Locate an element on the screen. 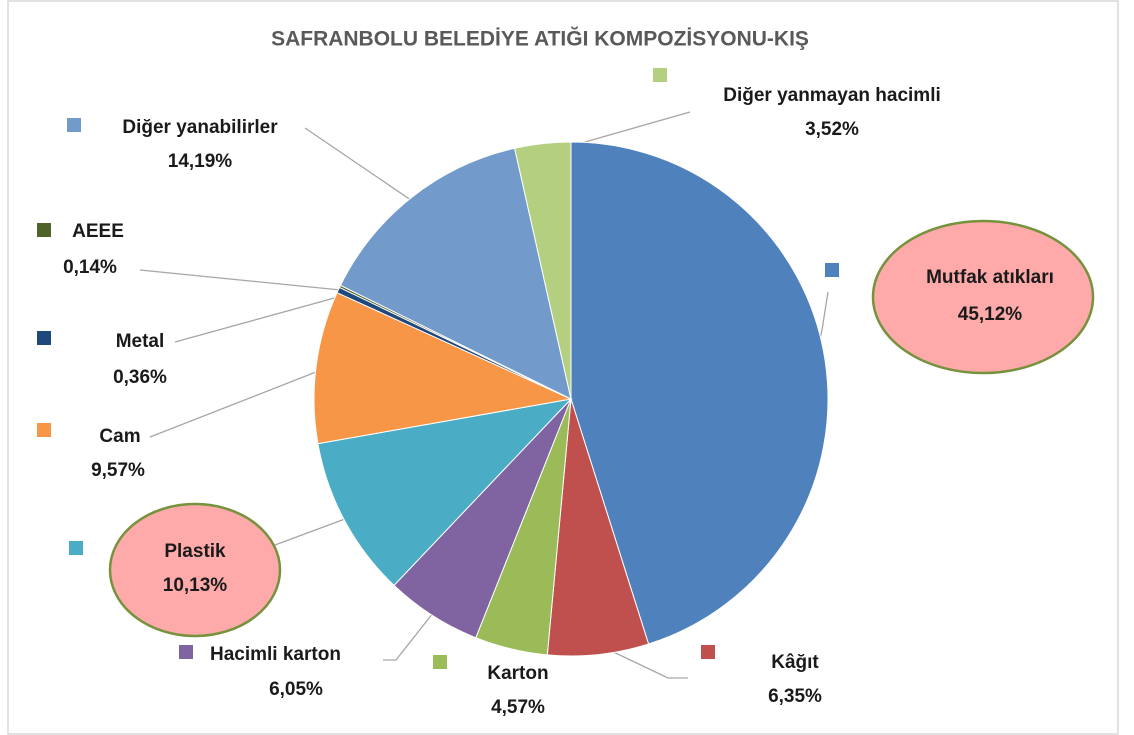  slice-label: Diğer yanmayan hacimli is located at coordinates (832, 95).